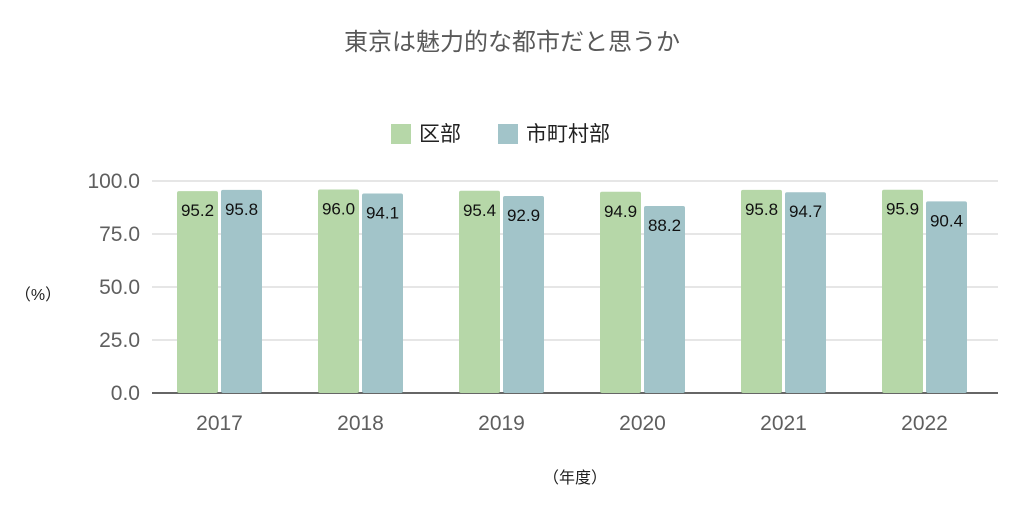 This screenshot has height=512, width=1024. What do you see at coordinates (382, 293) in the screenshot?
I see `bar-shichoson-2018` at bounding box center [382, 293].